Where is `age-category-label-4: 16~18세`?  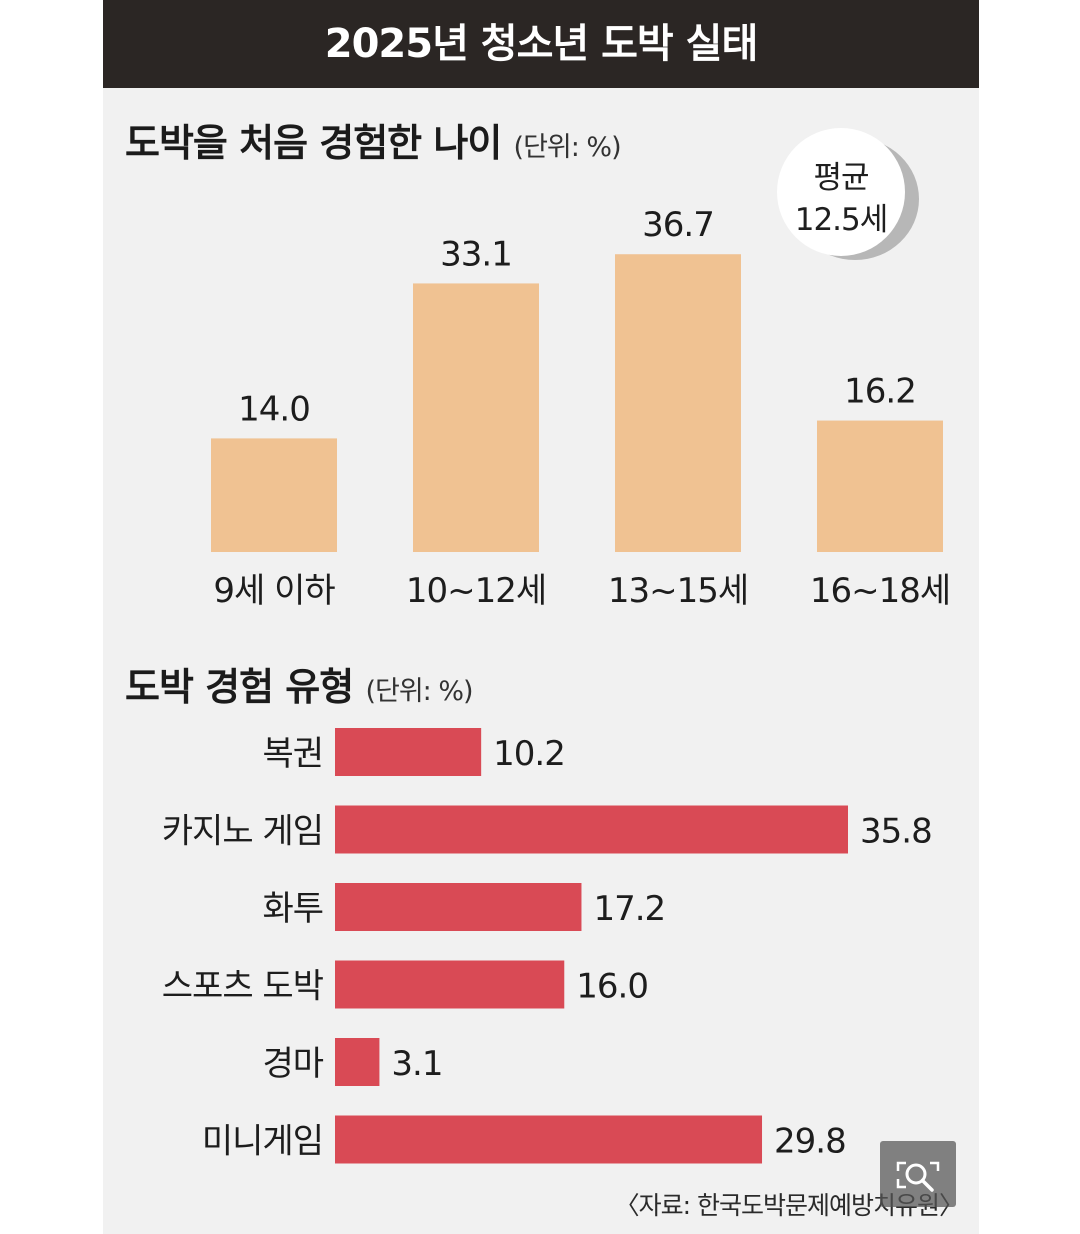
age-category-label-4: 16~18세 is located at coordinates (880, 591).